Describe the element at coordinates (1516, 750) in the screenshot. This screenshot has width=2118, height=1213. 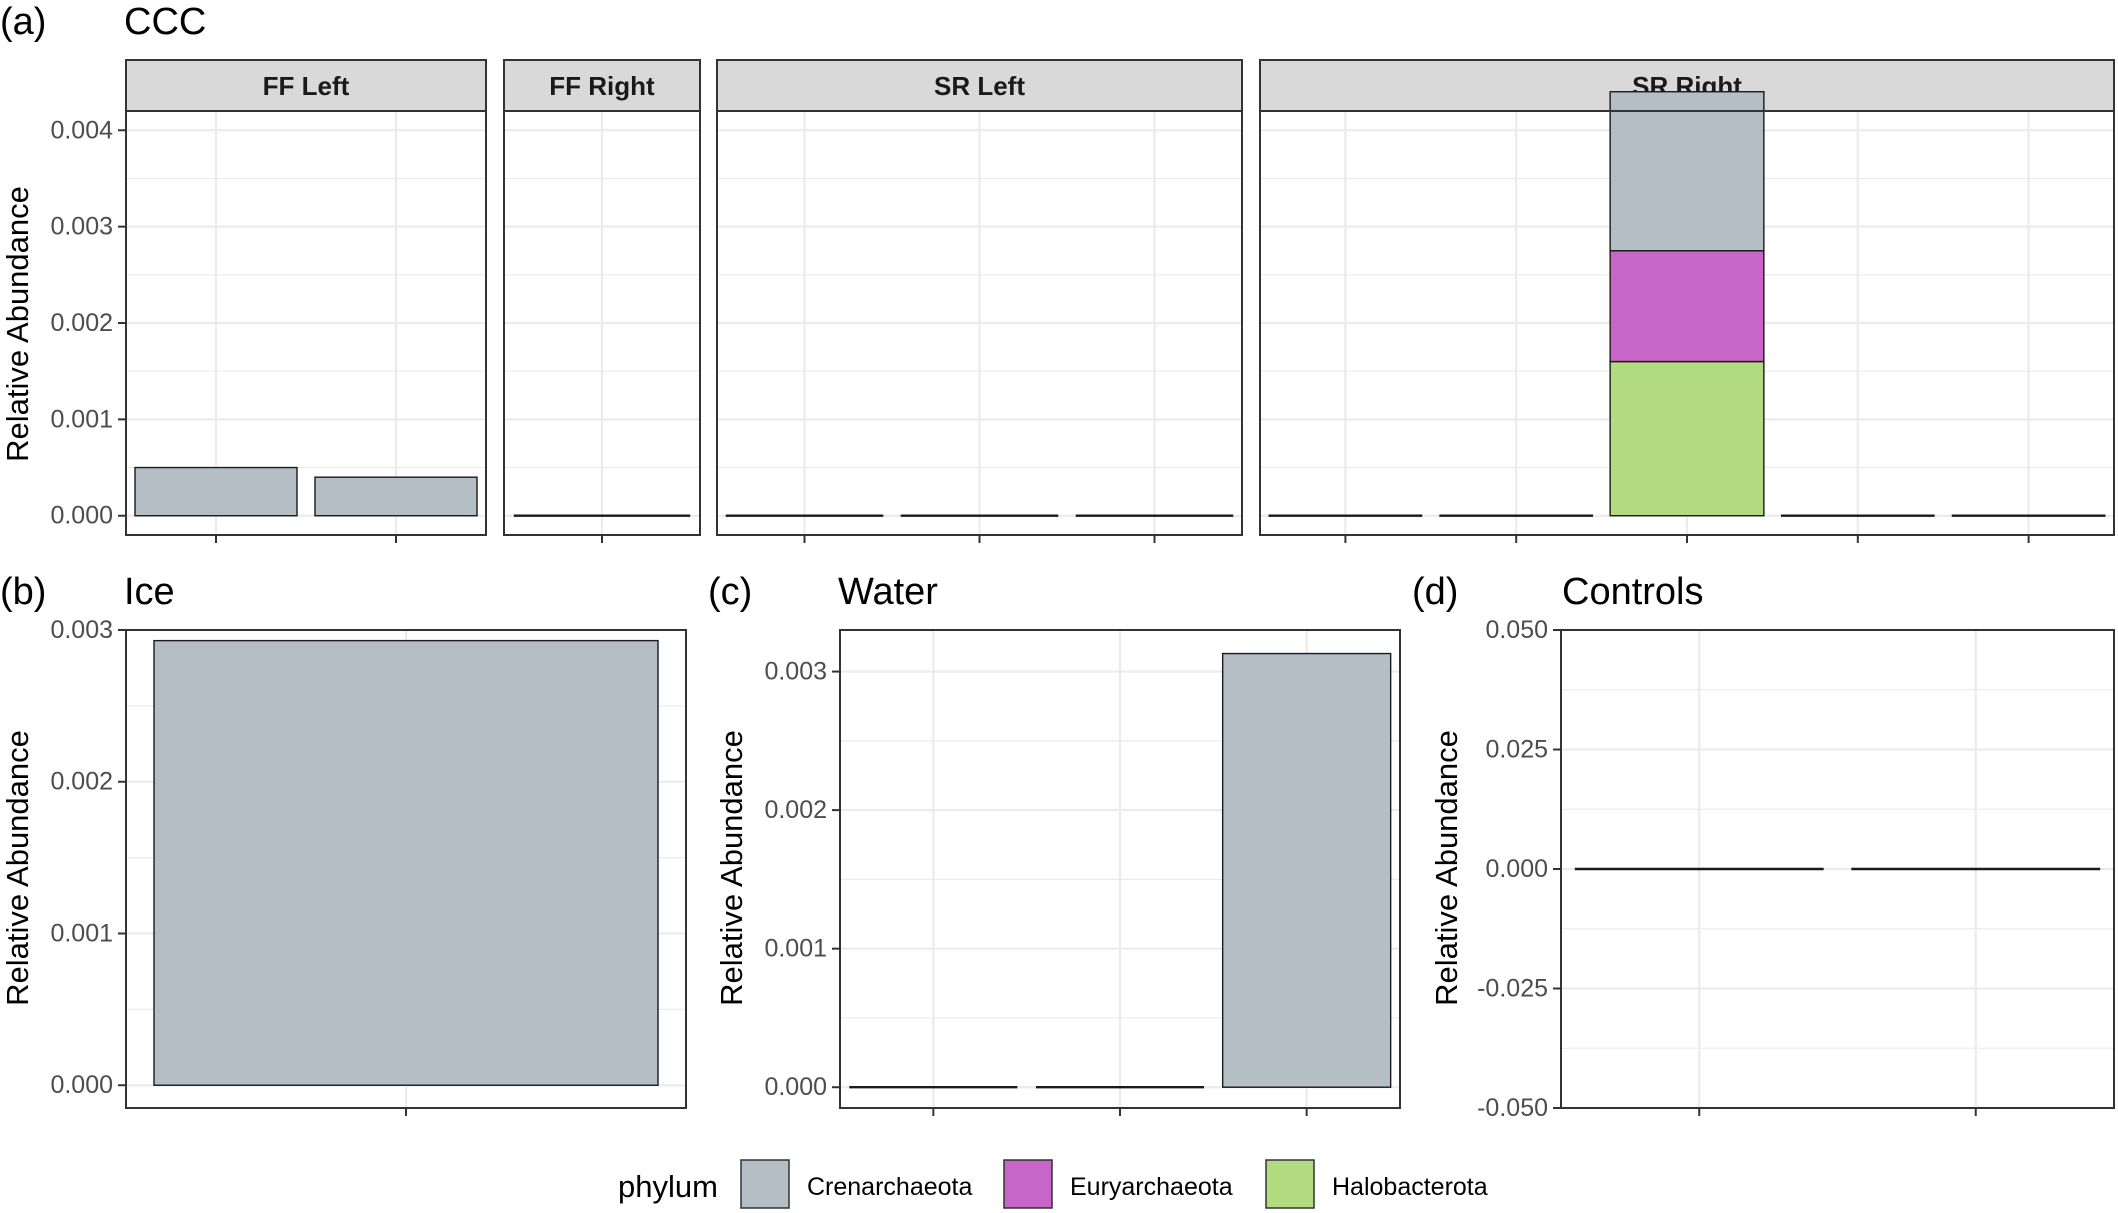
I see `y-tick-label: 0.025` at that location.